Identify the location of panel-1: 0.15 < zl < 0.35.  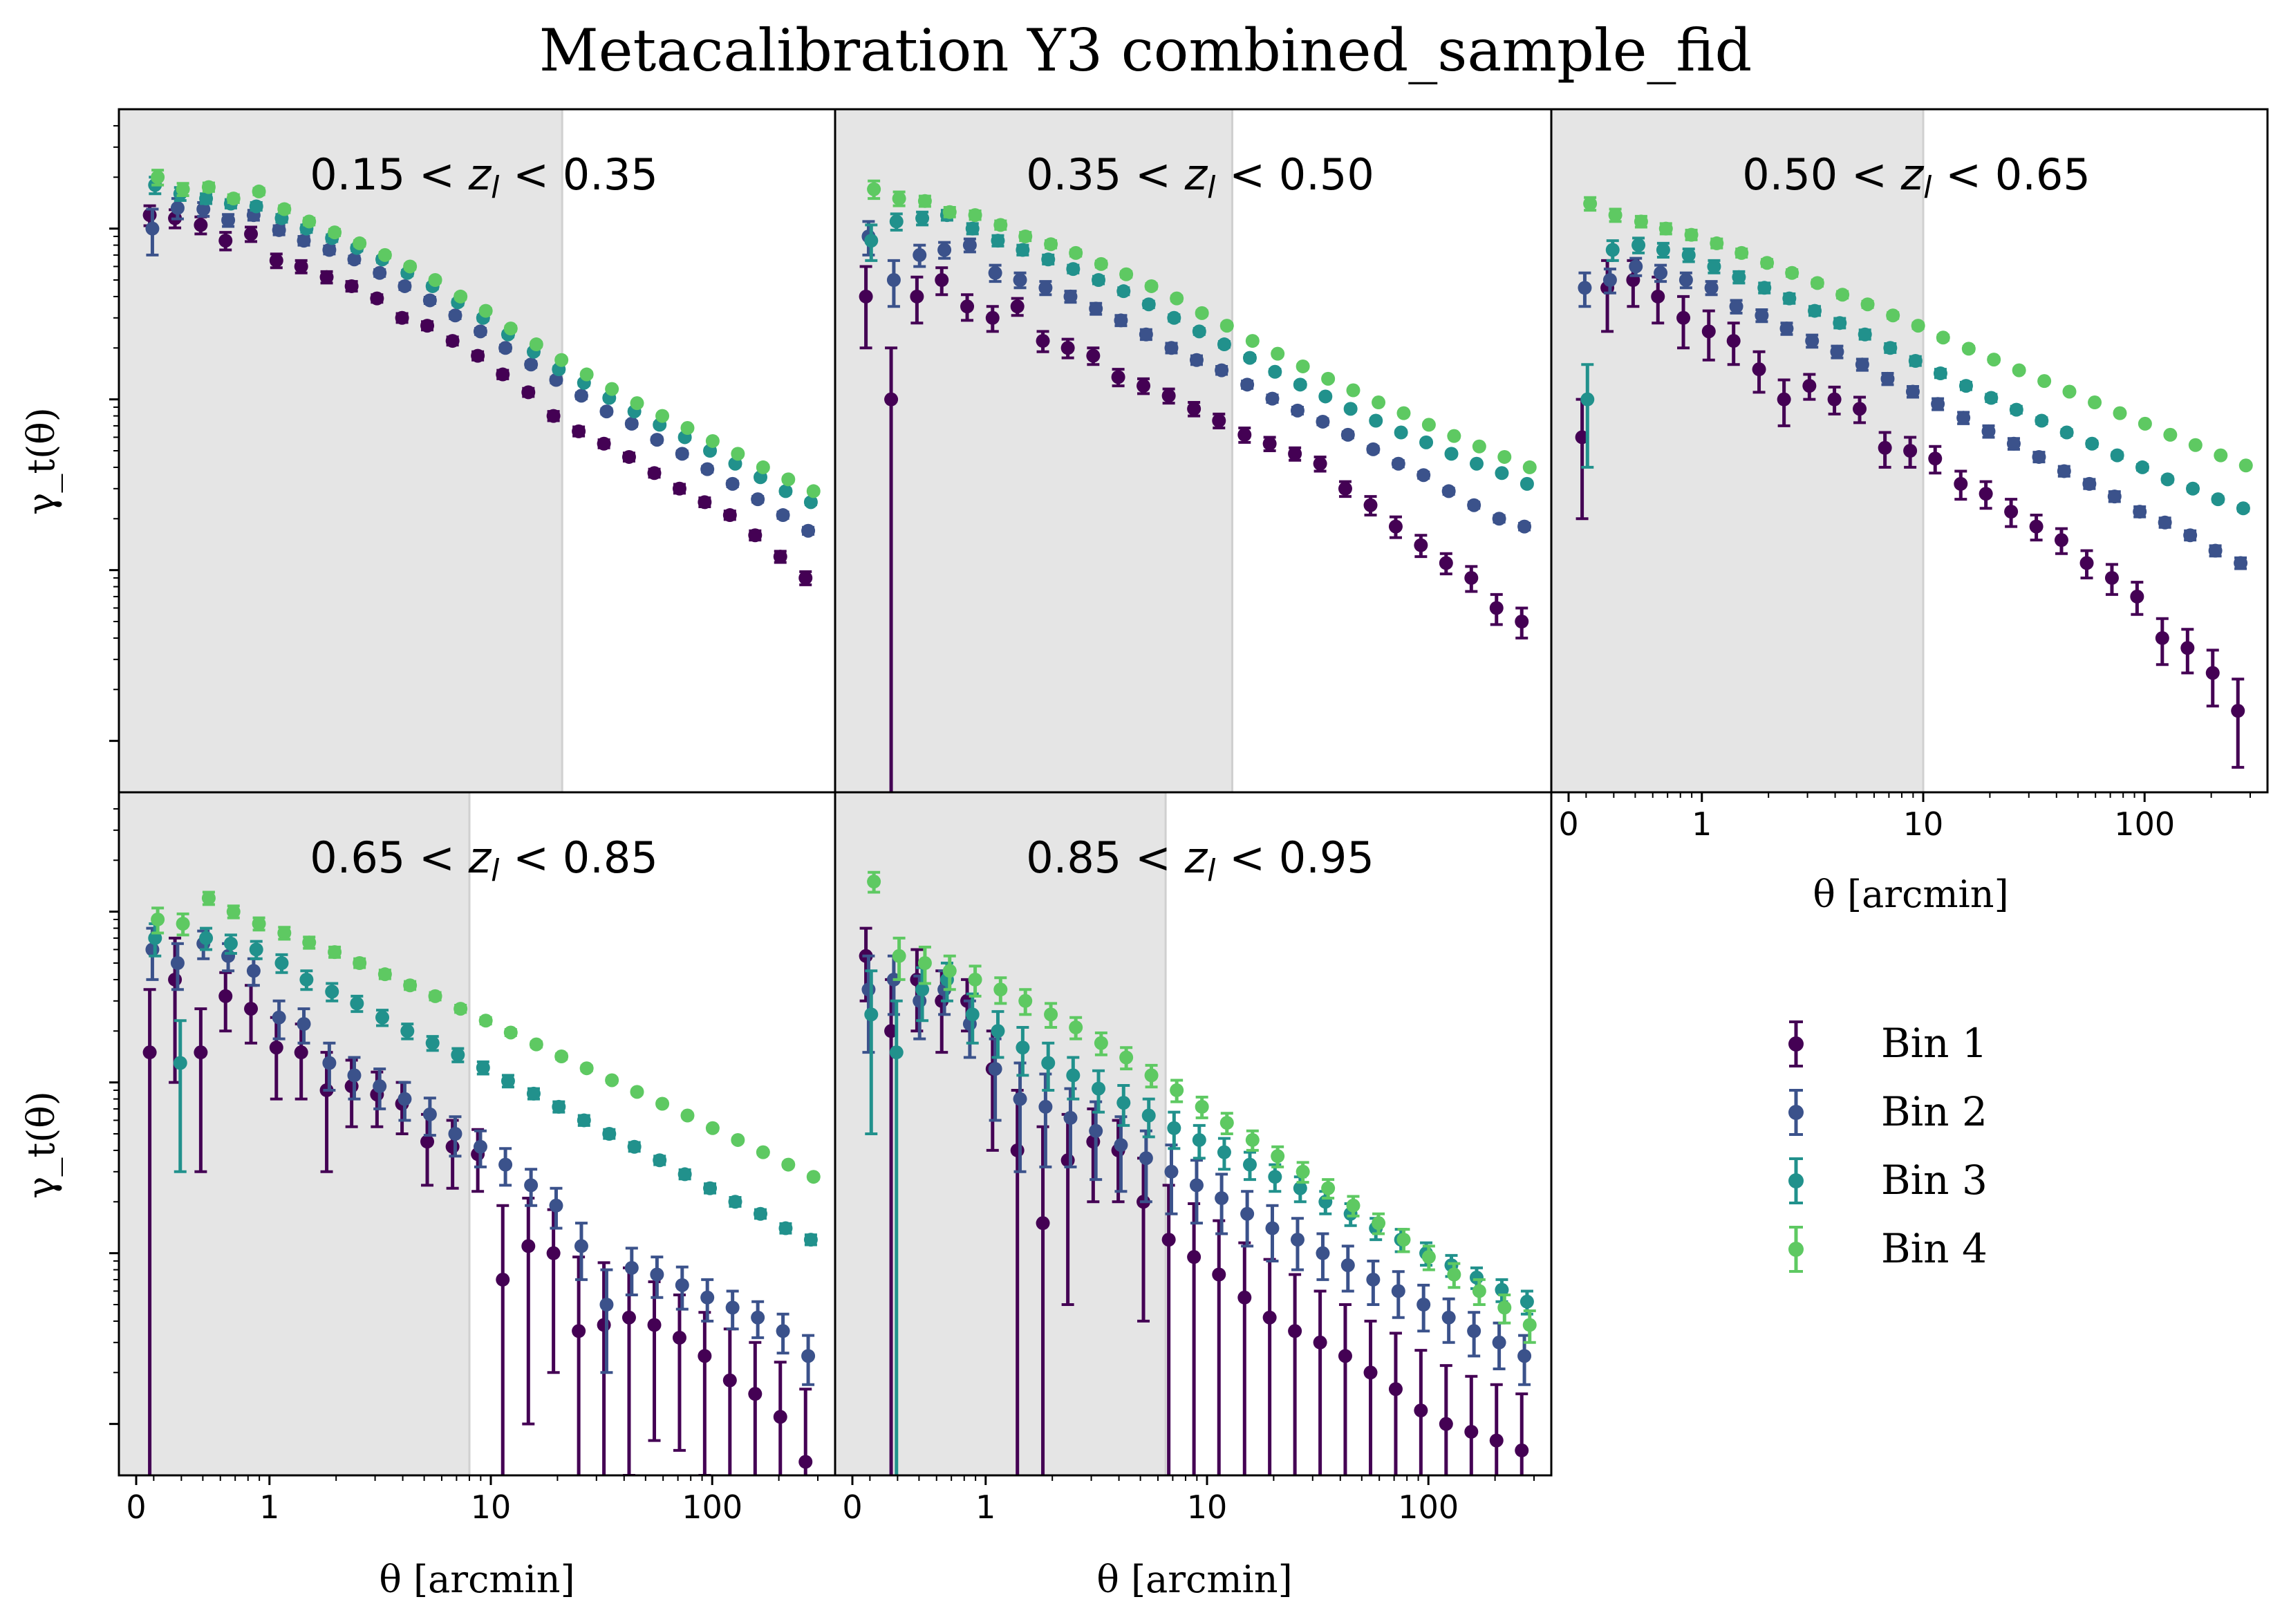
(473, 451).